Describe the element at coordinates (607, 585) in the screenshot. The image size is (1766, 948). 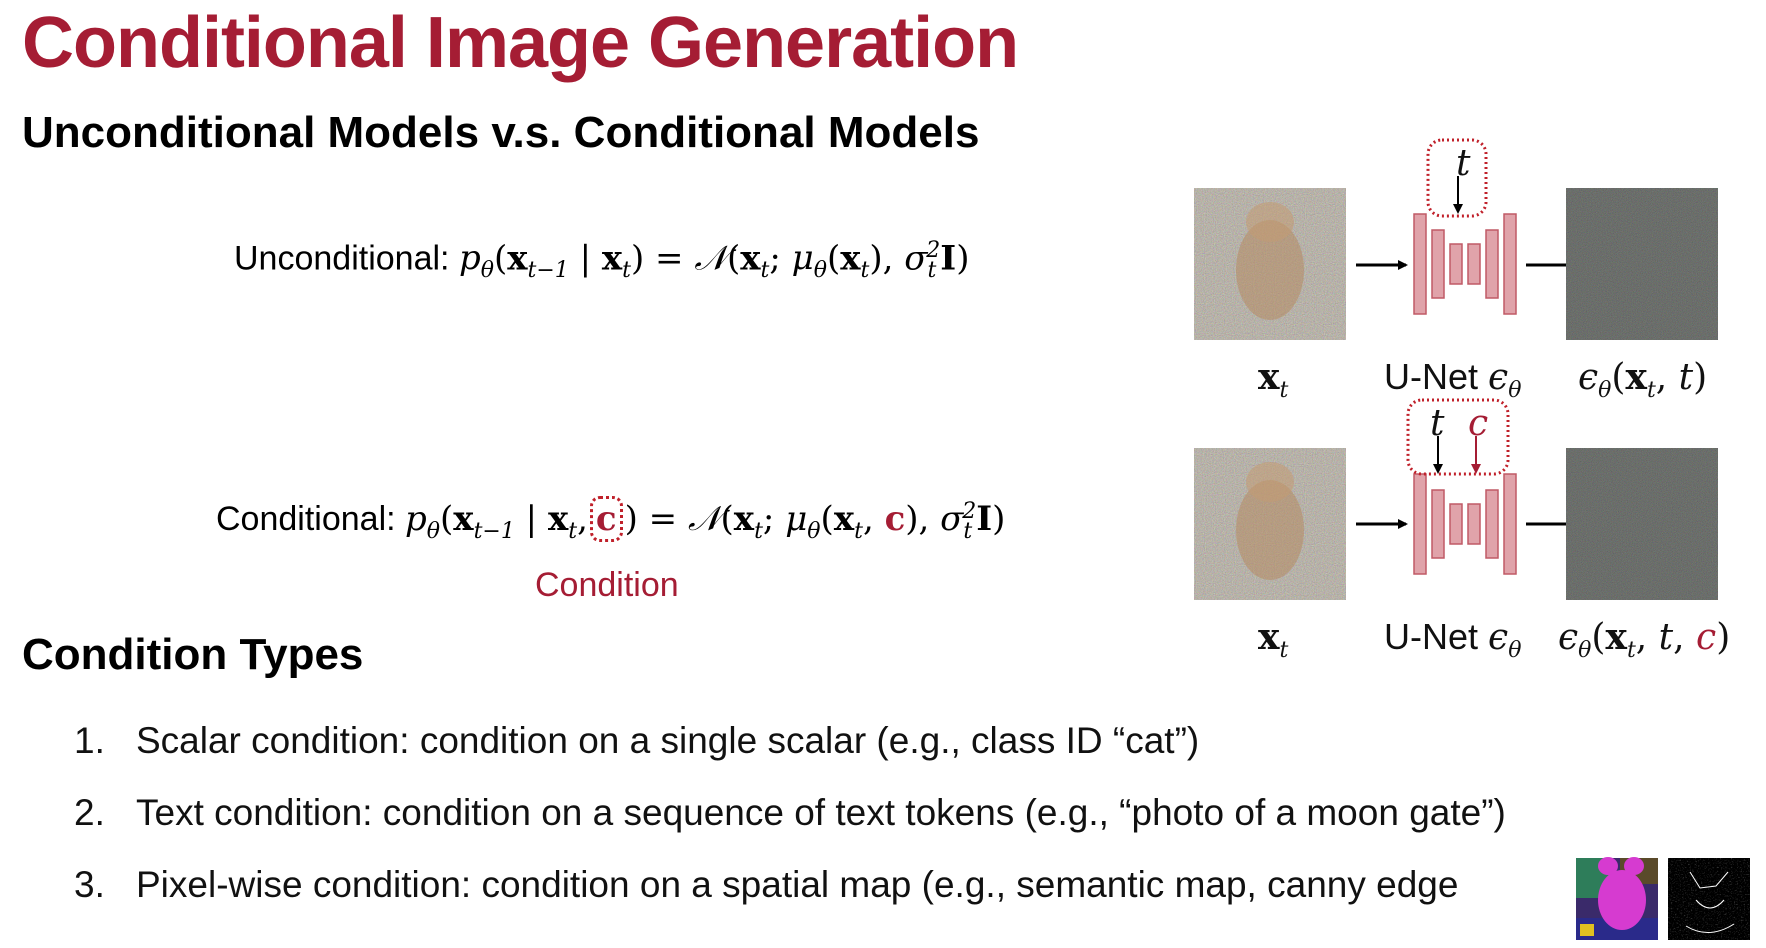
I see `condition-annotation: Condition` at that location.